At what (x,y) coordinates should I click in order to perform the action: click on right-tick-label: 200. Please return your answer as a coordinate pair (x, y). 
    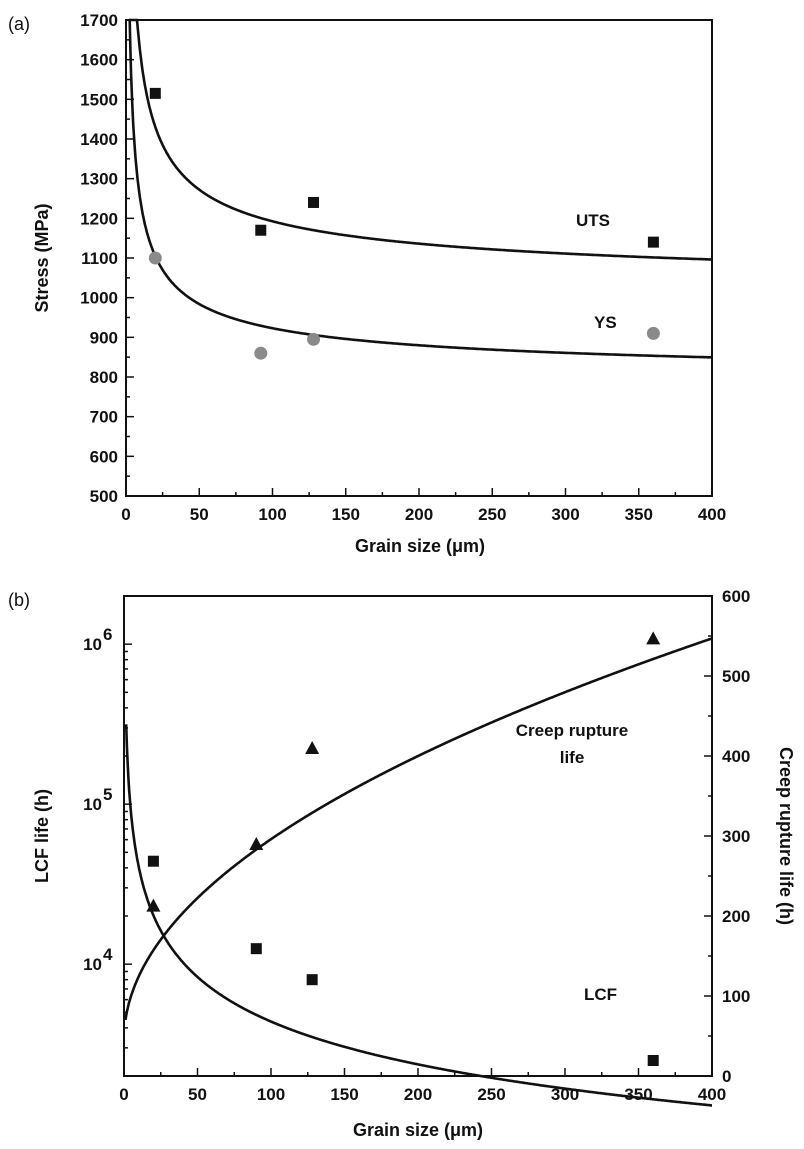
    Looking at the image, I should click on (736, 916).